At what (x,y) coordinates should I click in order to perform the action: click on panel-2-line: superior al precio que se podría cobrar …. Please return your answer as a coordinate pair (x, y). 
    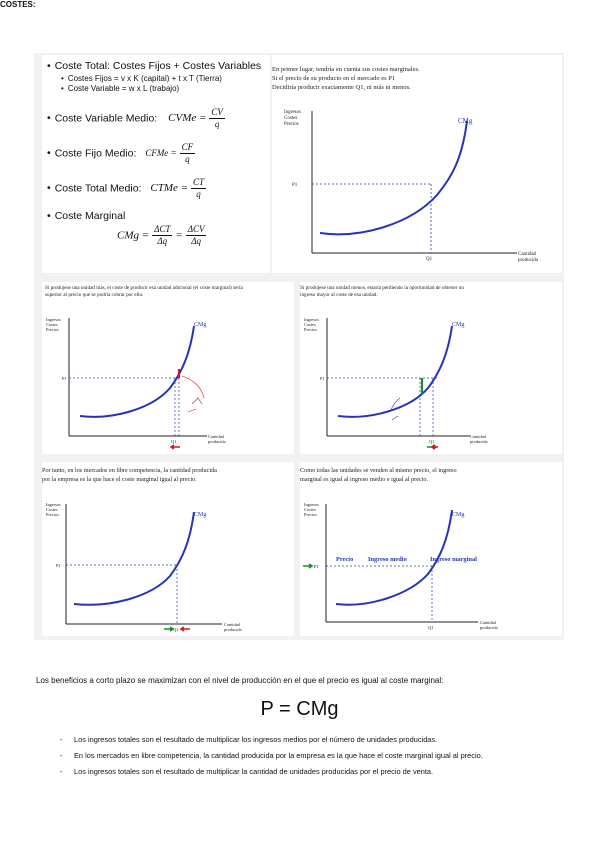
    Looking at the image, I should click on (94, 294).